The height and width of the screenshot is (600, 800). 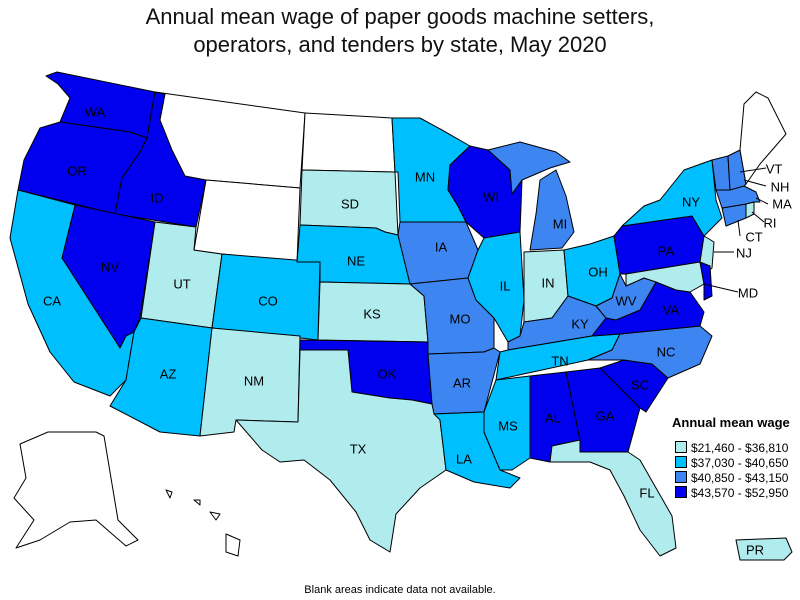 What do you see at coordinates (491, 196) in the screenshot?
I see `state-label-WI: WI` at bounding box center [491, 196].